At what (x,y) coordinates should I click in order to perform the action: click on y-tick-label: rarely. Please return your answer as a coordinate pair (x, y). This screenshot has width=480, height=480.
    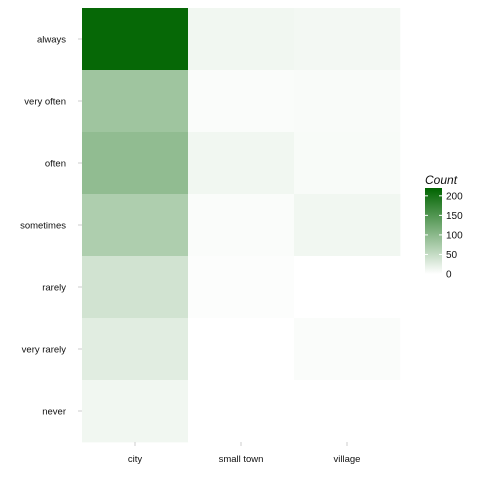
    Looking at the image, I should click on (54, 288).